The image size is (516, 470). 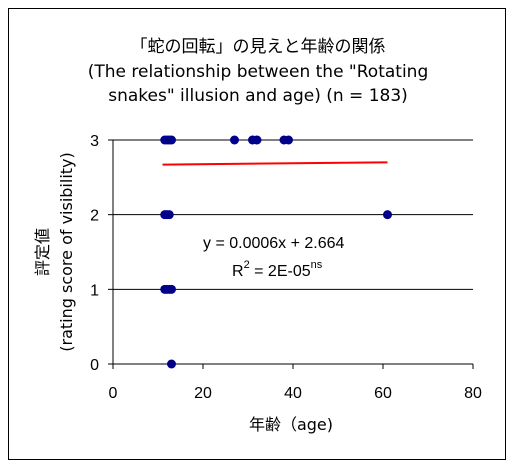 I want to click on chart-title-line-1: 「蛇の回転」の見えと年齢の関係, so click(x=258, y=47).